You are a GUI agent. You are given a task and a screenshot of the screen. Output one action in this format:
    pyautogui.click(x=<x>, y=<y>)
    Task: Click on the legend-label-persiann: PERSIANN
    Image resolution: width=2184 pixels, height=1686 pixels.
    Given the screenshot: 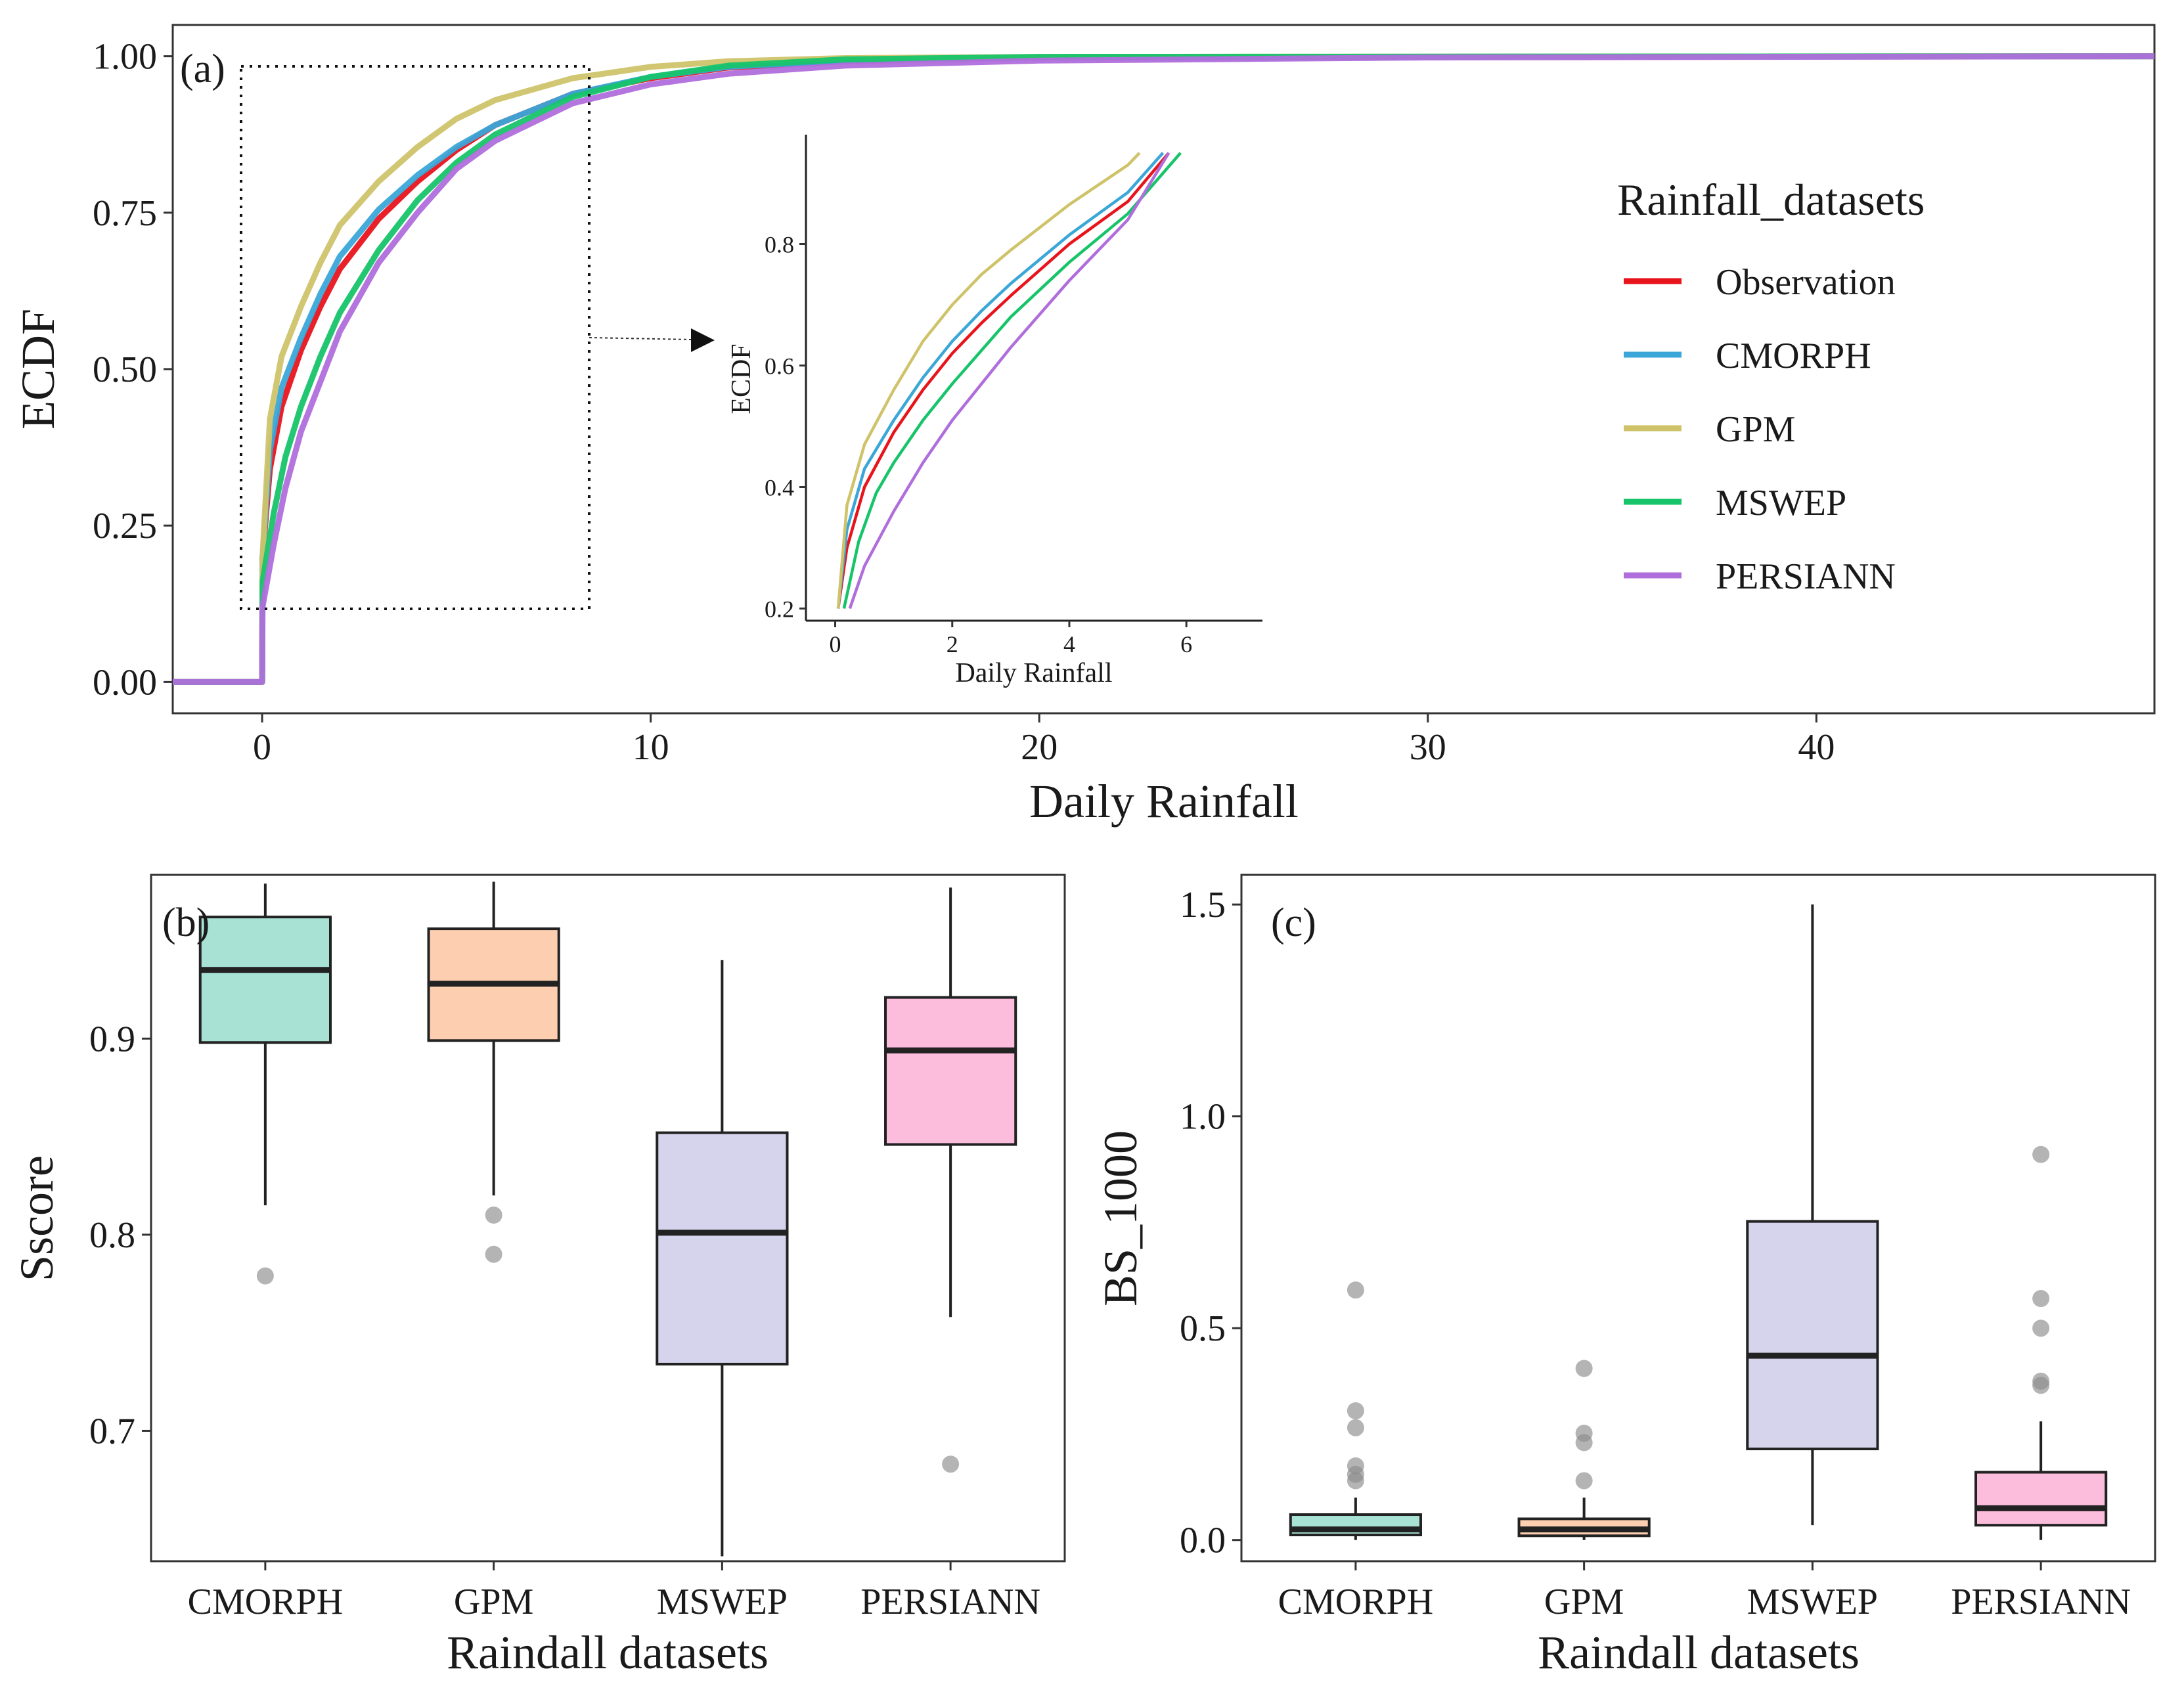 What is the action you would take?
    pyautogui.click(x=1806, y=576)
    